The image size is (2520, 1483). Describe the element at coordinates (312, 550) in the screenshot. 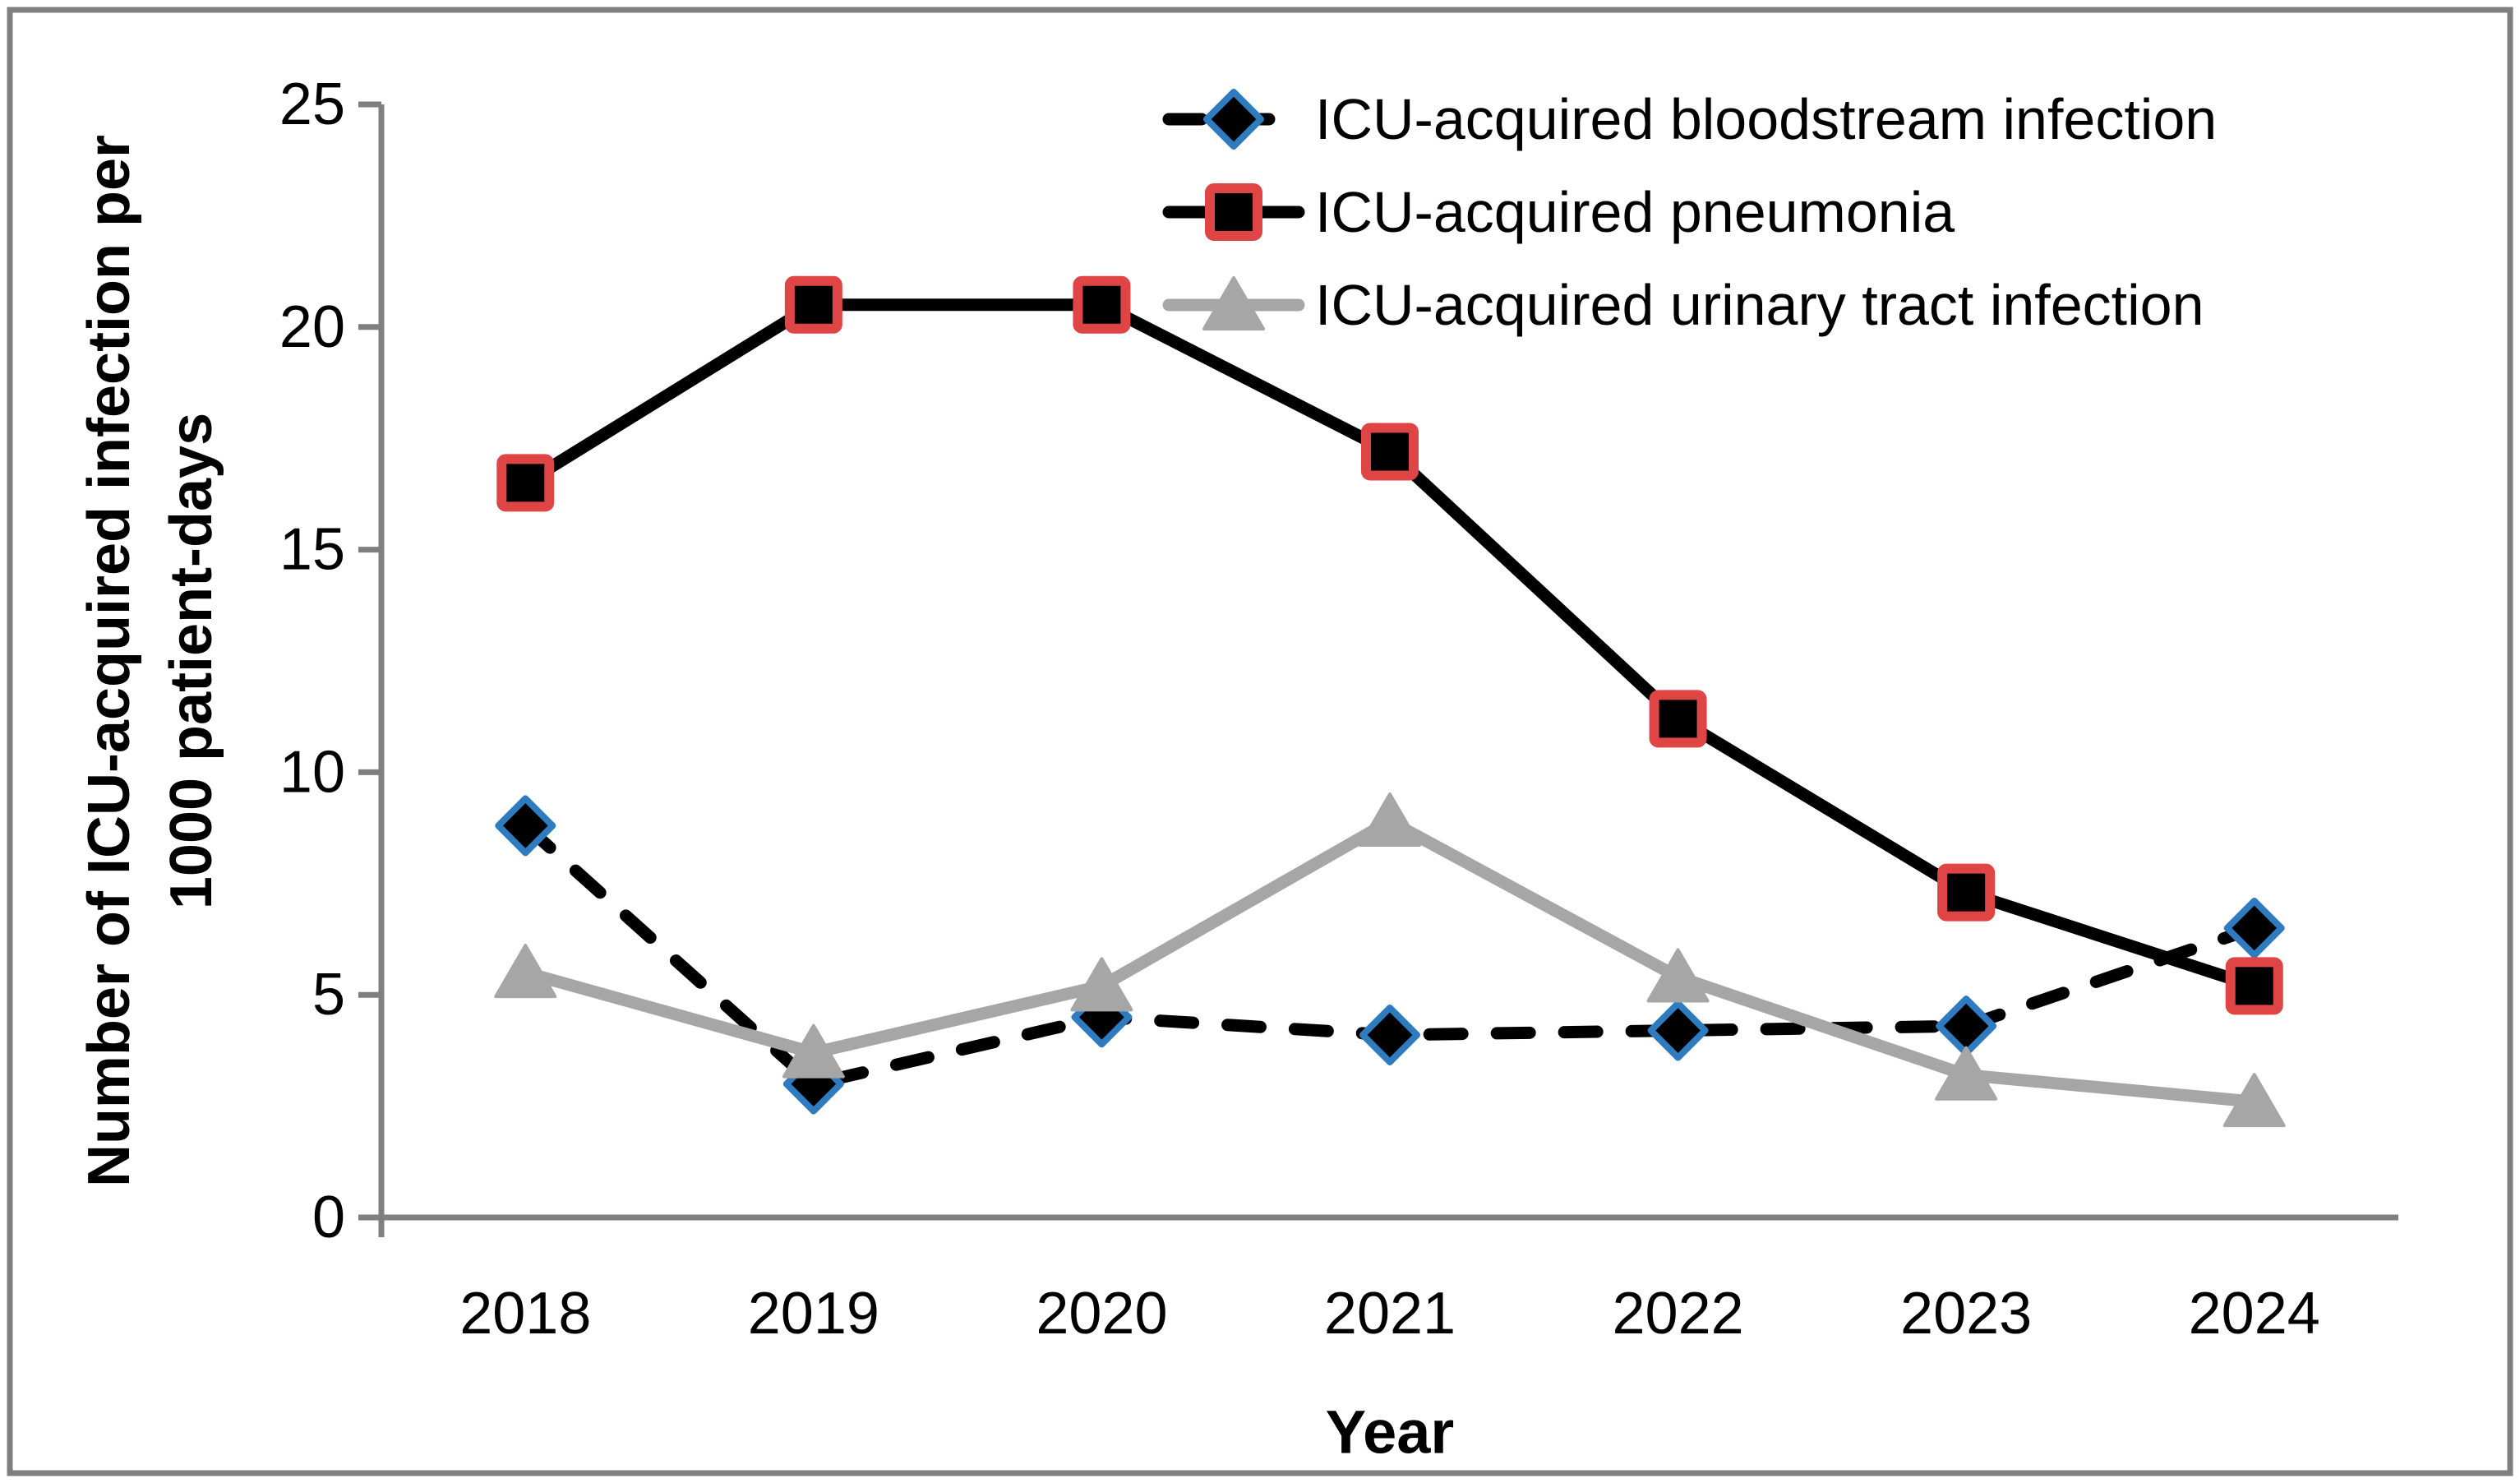

I see `y-tick-label: 15` at that location.